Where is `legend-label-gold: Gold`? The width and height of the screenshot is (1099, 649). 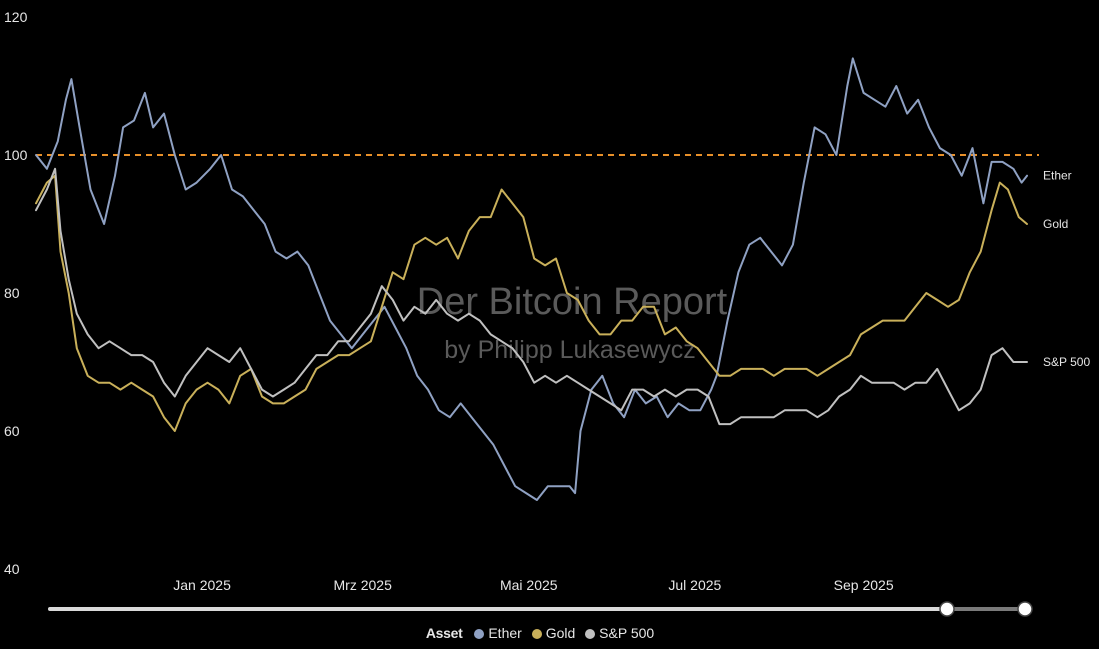
legend-label-gold: Gold is located at coordinates (560, 633).